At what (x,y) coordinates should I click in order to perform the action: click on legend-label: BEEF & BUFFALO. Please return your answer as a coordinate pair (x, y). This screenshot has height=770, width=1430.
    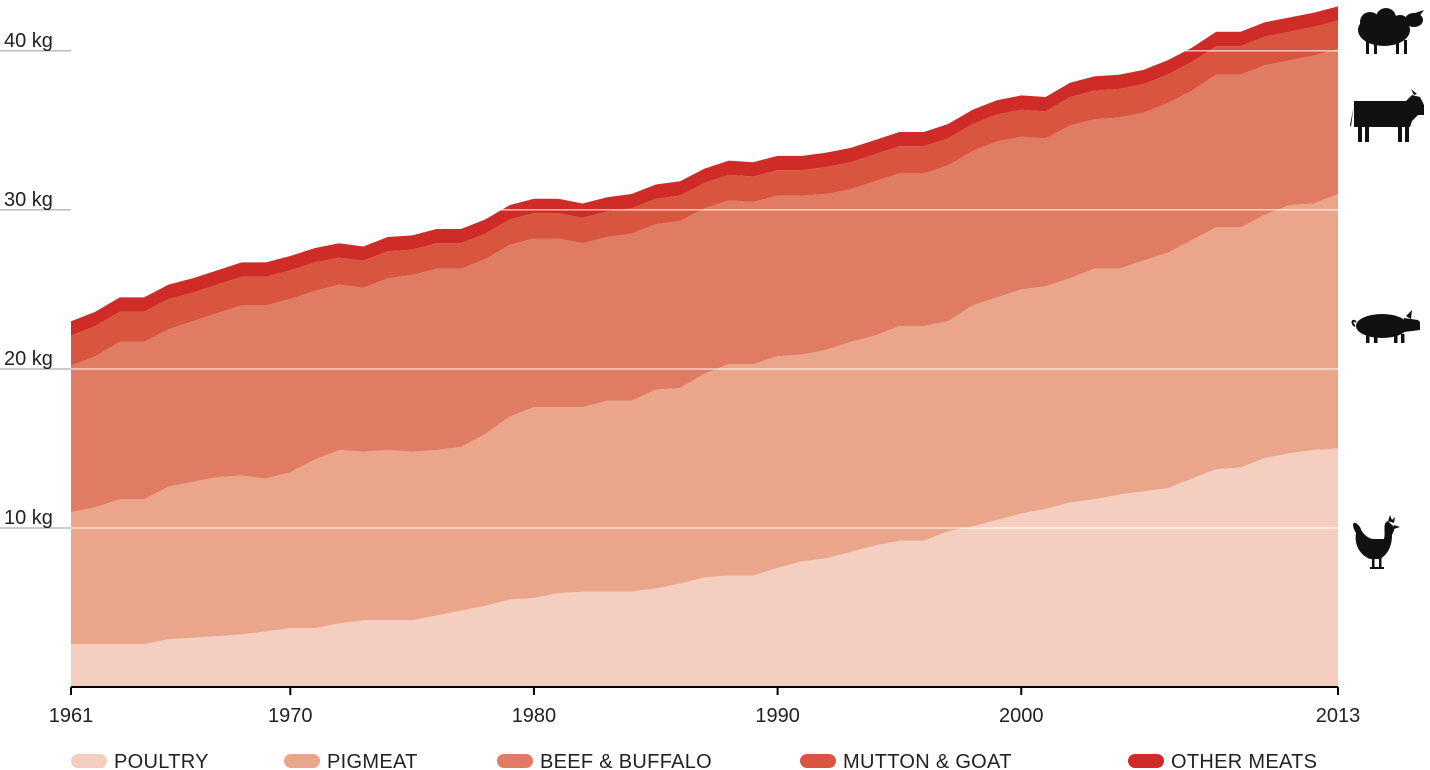
    Looking at the image, I should click on (626, 760).